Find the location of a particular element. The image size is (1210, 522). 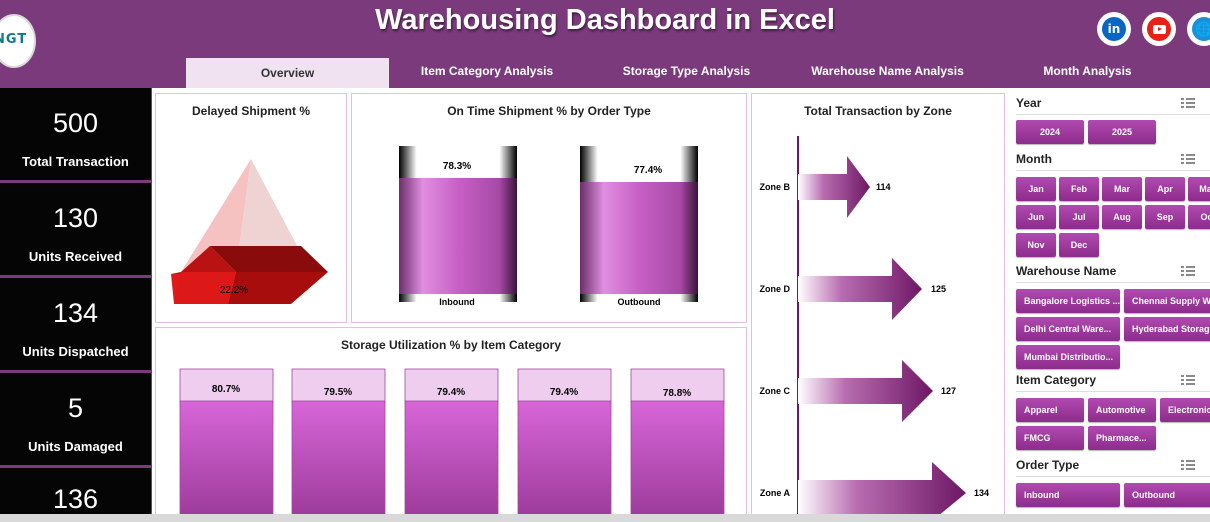

pyramid-front-face is located at coordinates (205, 288).